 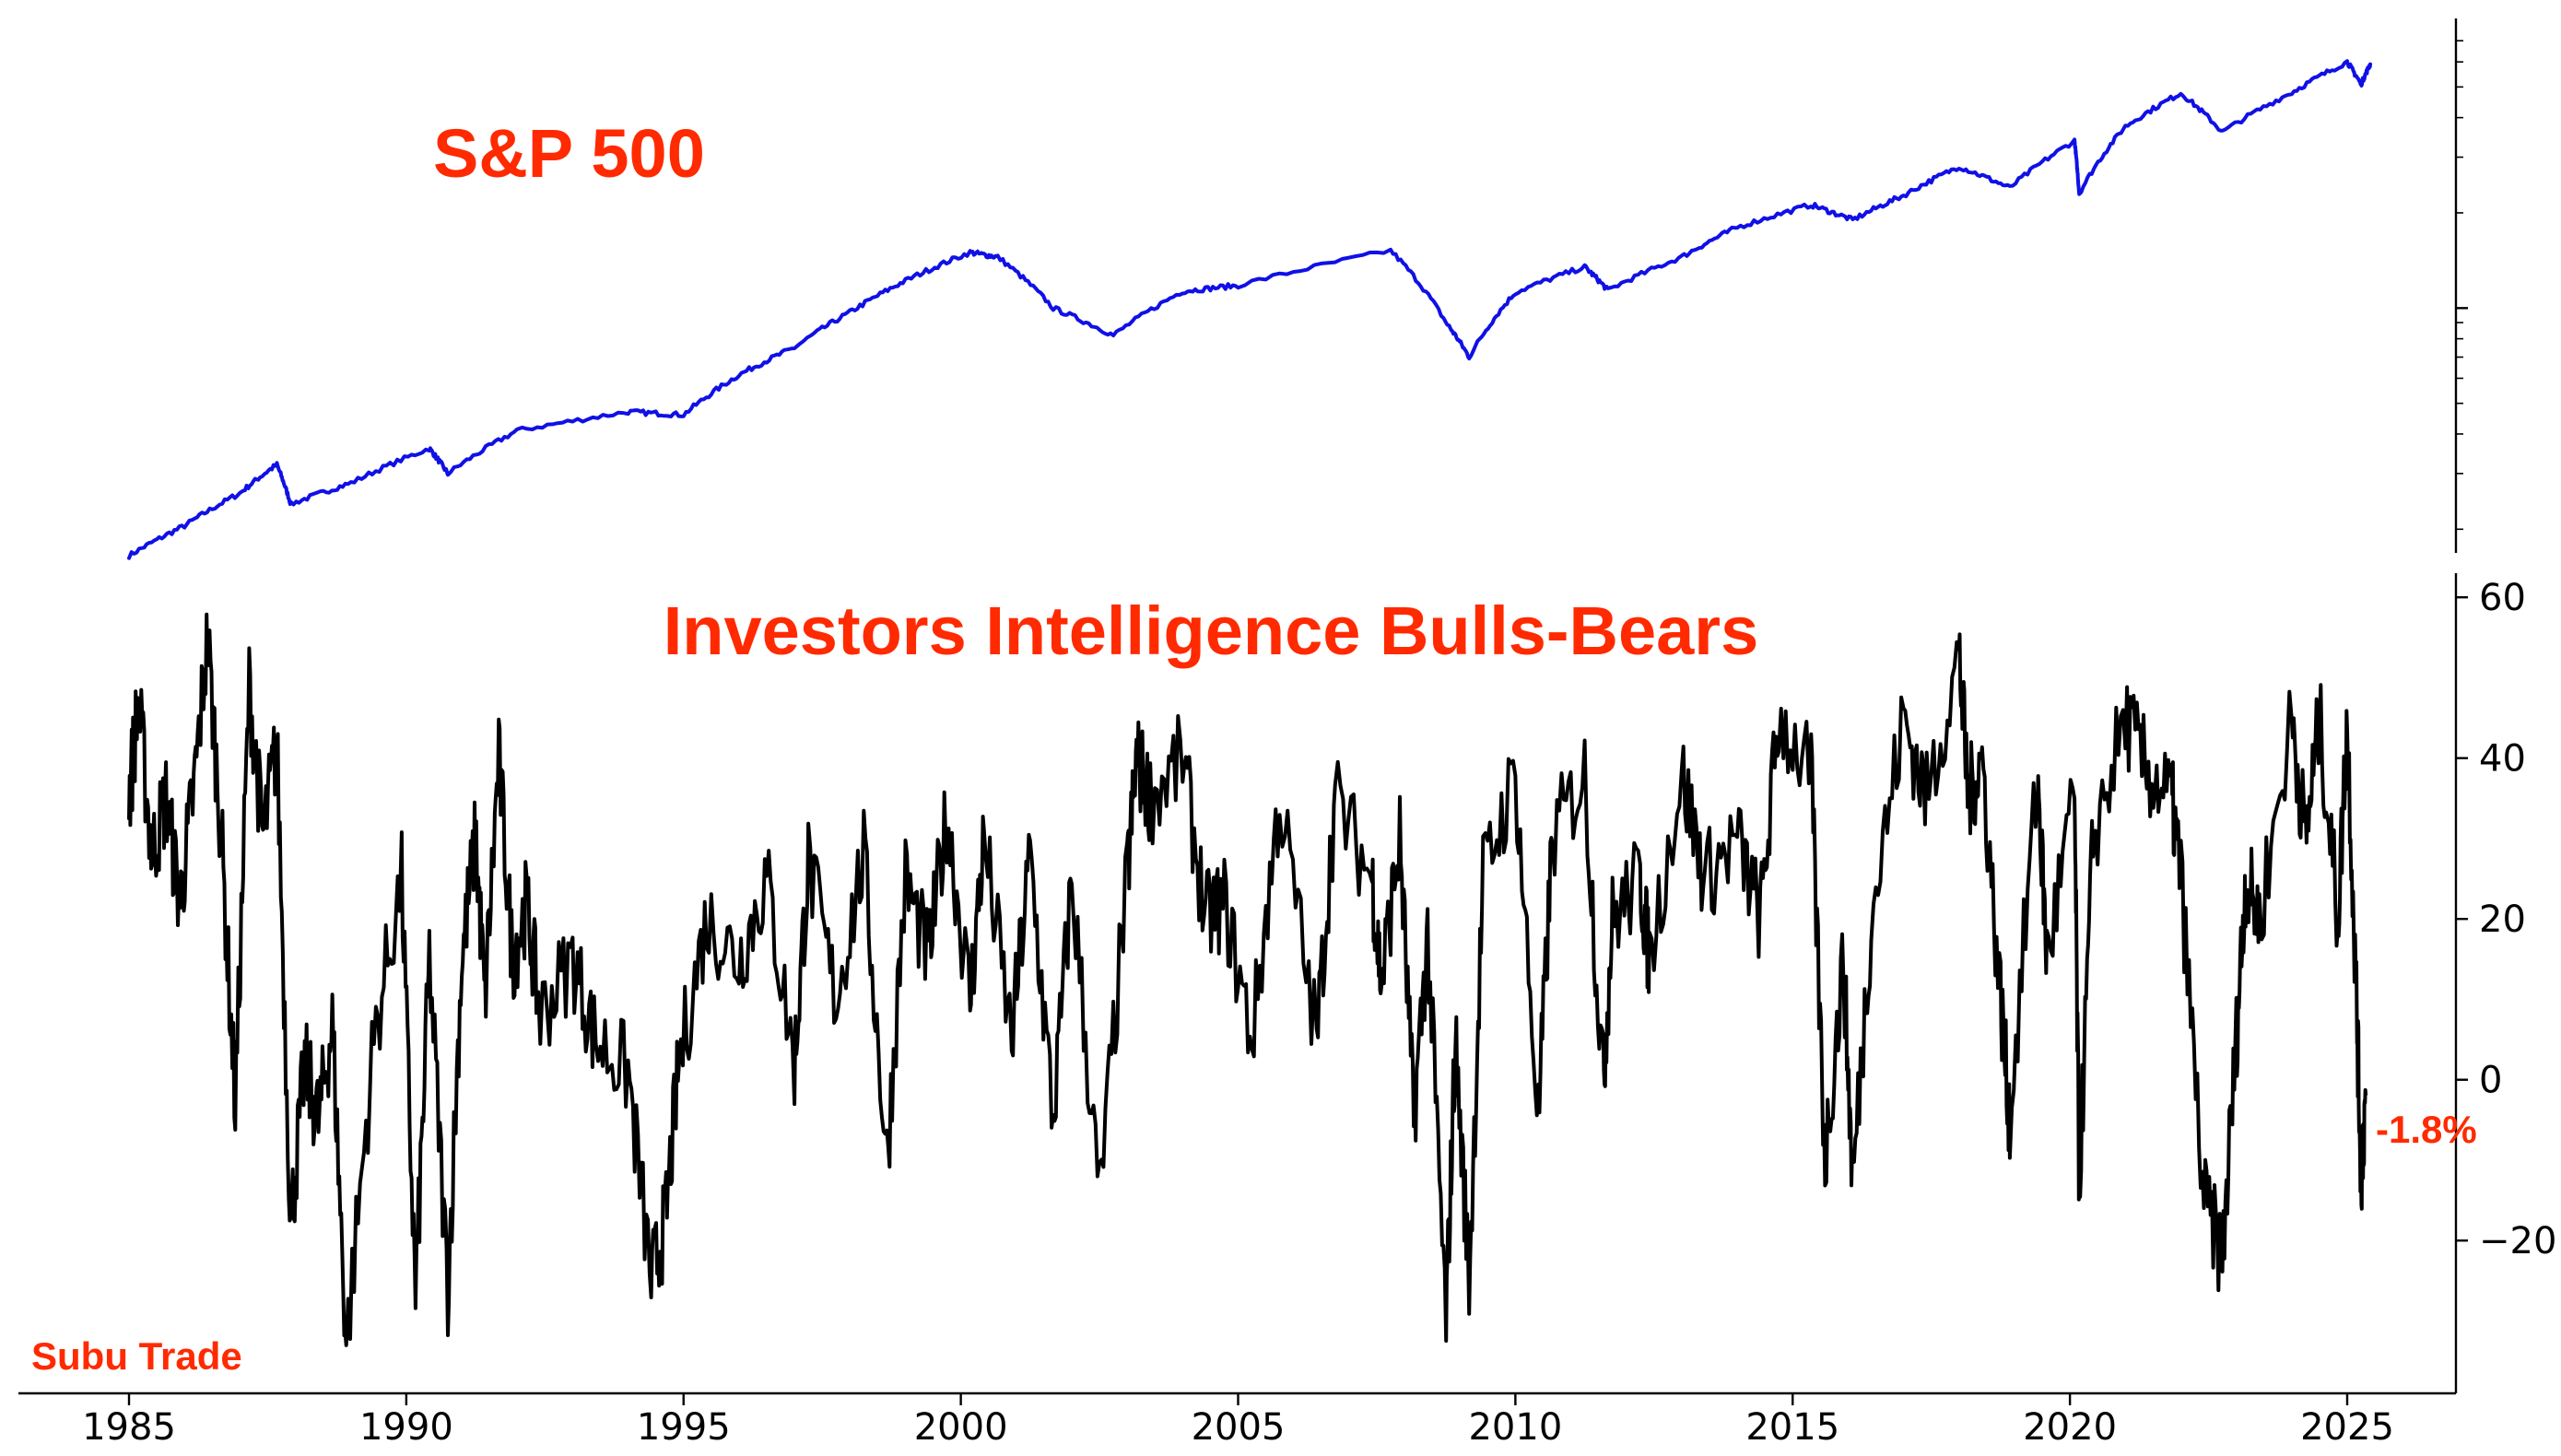 What do you see at coordinates (2502, 598) in the screenshot?
I see `y-tick-label: 60` at bounding box center [2502, 598].